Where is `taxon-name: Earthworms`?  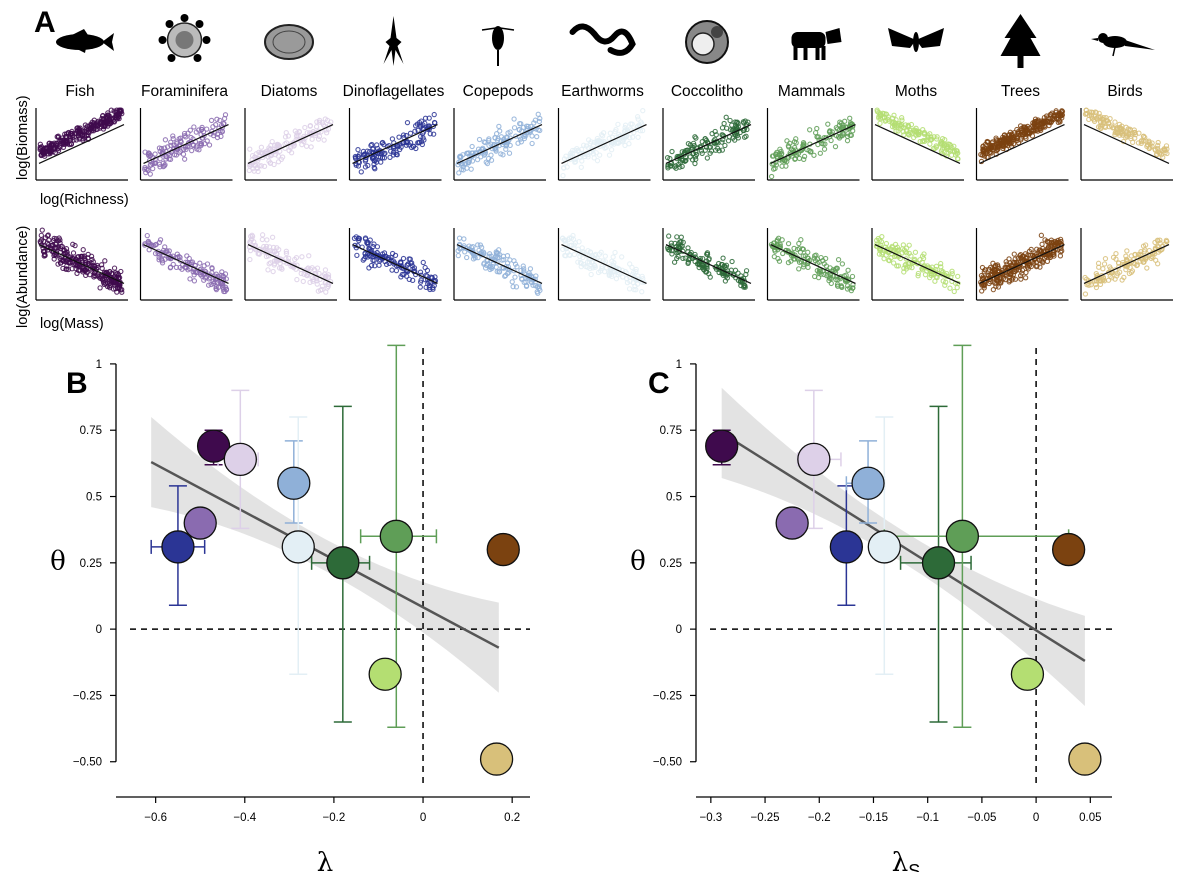
taxon-name: Earthworms is located at coordinates (602, 91).